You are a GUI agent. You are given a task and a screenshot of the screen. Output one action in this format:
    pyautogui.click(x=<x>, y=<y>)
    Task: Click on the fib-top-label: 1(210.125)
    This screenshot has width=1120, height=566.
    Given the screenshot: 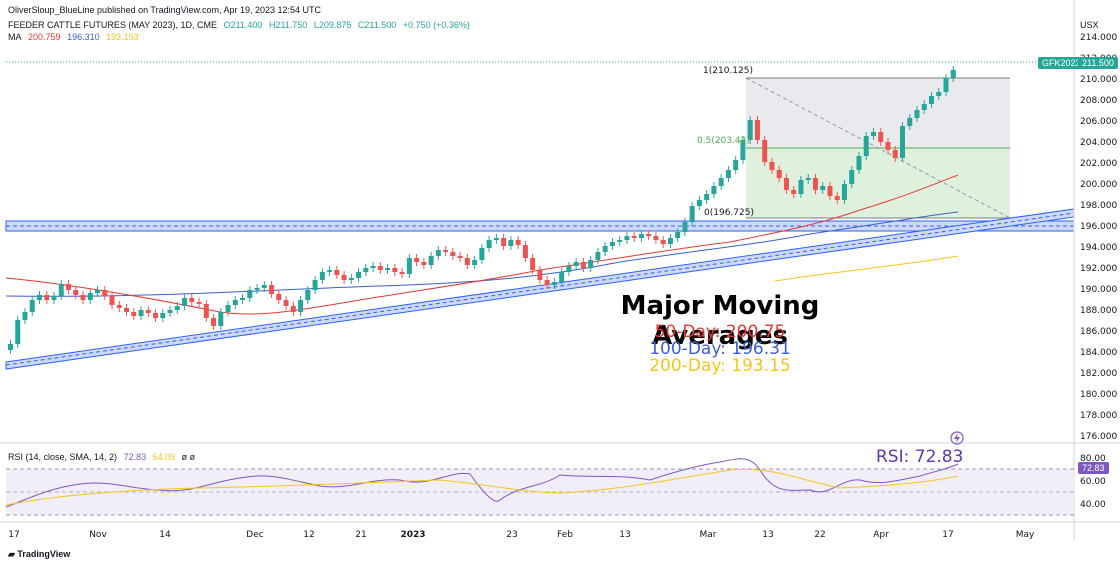 What is the action you would take?
    pyautogui.click(x=728, y=71)
    